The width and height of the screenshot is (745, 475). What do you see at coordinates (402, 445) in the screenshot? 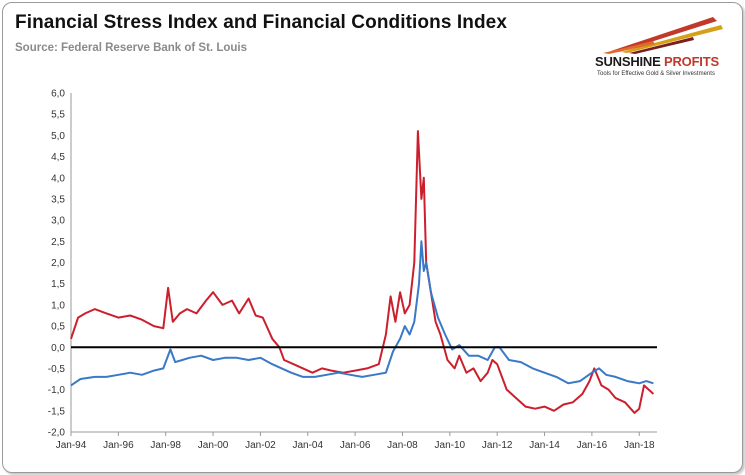
I see `x-tick-label: Jan-08` at bounding box center [402, 445].